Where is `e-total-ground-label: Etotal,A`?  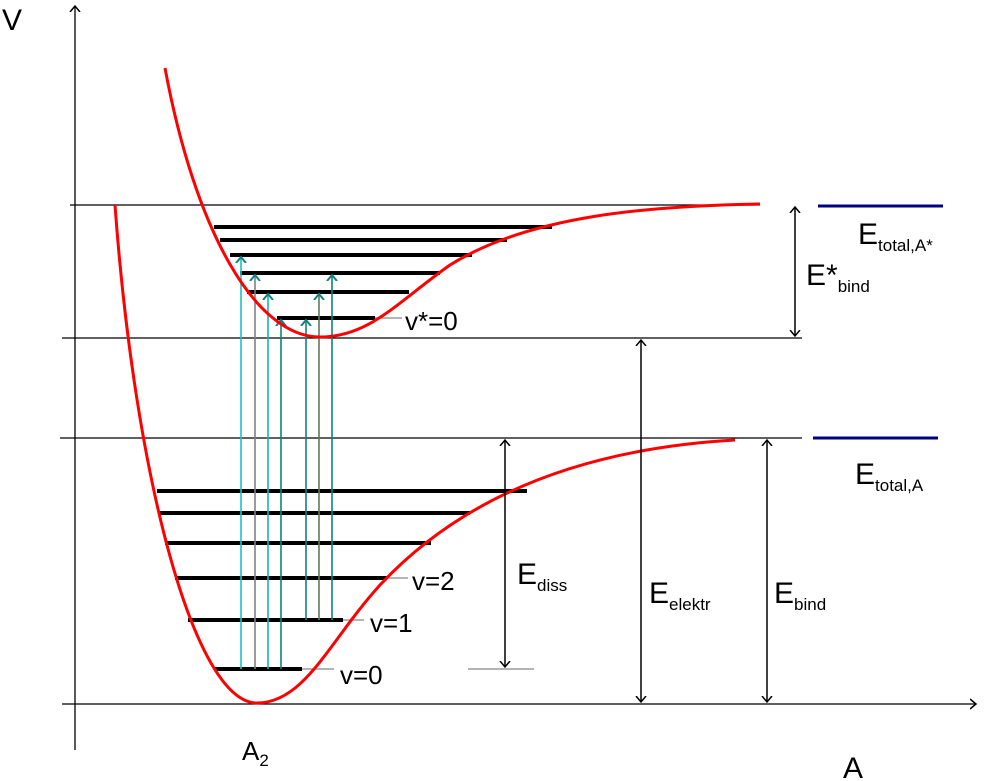 e-total-ground-label: Etotal,A is located at coordinates (889, 476).